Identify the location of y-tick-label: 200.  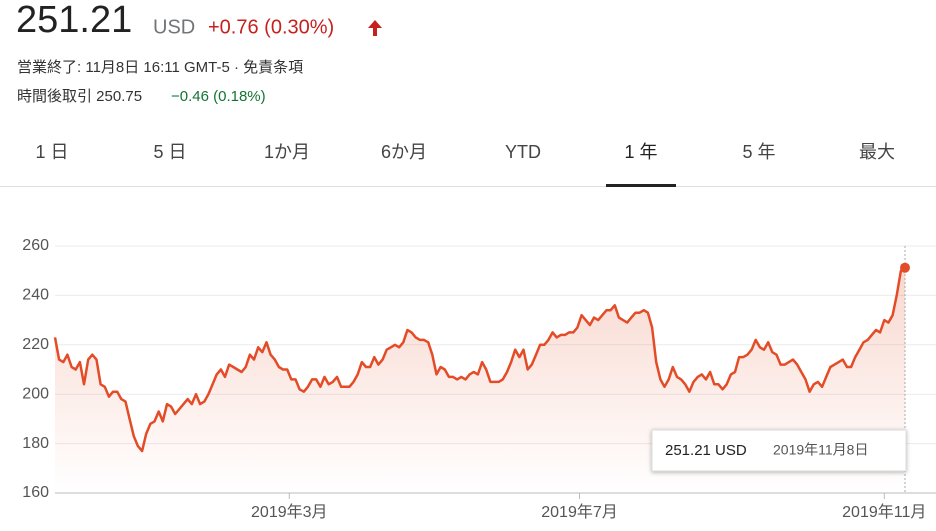
(35, 393).